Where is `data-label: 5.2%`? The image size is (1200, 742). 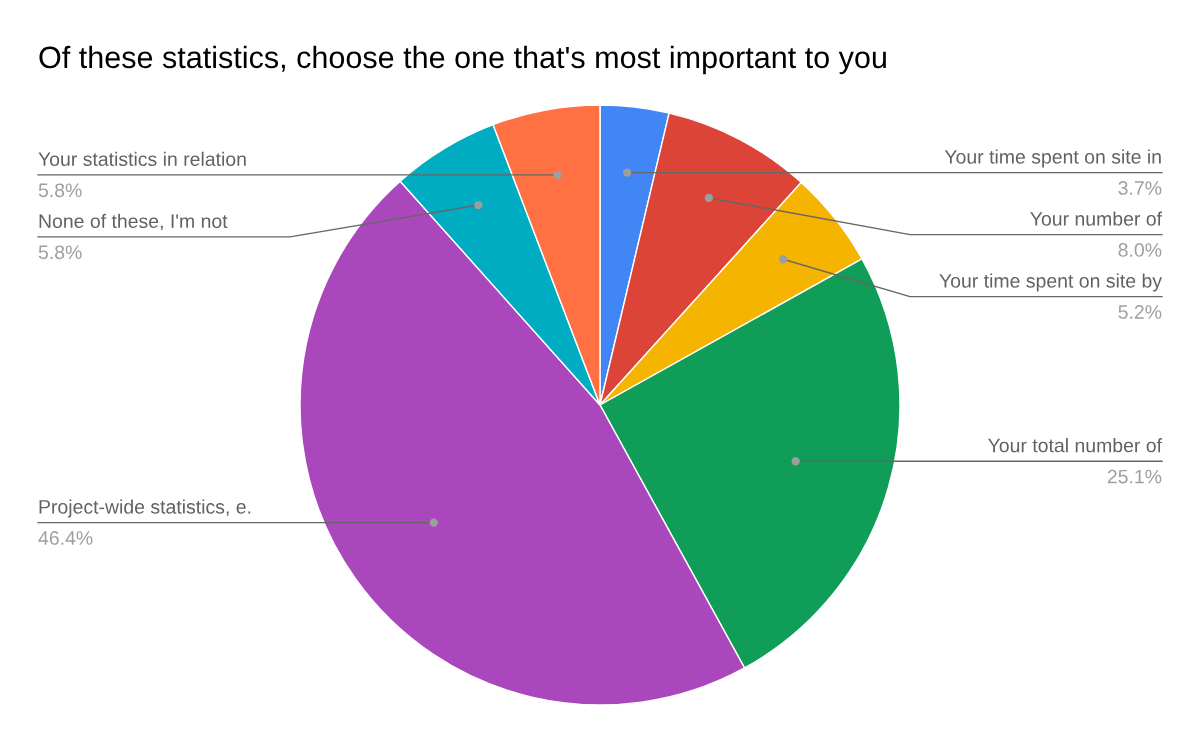 data-label: 5.2% is located at coordinates (1140, 312).